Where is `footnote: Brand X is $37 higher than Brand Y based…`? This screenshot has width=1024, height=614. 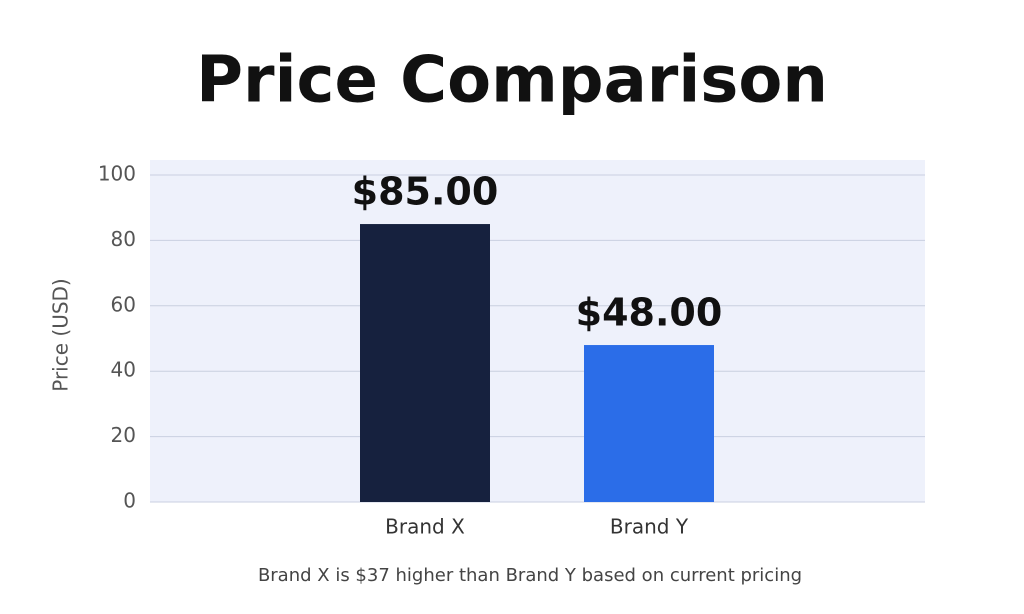 footnote: Brand X is $37 higher than Brand Y based… is located at coordinates (530, 575).